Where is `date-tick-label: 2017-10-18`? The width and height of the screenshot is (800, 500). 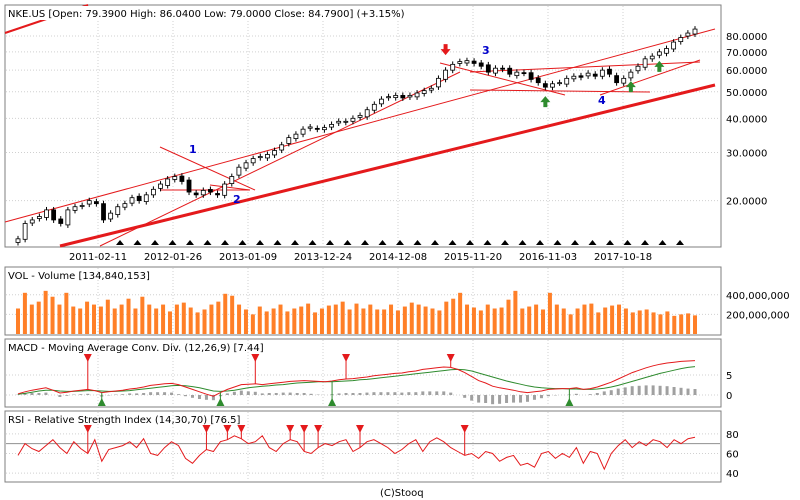 date-tick-label: 2017-10-18 is located at coordinates (623, 257).